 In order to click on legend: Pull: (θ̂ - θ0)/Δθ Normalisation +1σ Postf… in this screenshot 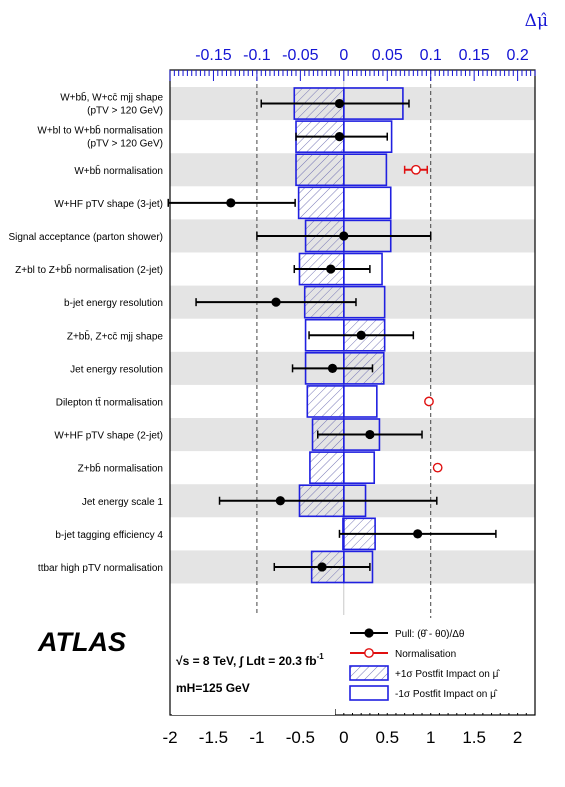, I will do `click(435, 665)`.